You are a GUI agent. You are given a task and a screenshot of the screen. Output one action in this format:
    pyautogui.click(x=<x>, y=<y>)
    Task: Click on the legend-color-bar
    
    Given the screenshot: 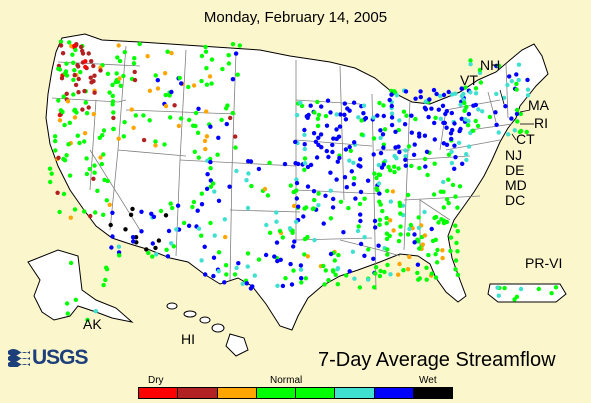 What is the action you would take?
    pyautogui.click(x=295, y=393)
    